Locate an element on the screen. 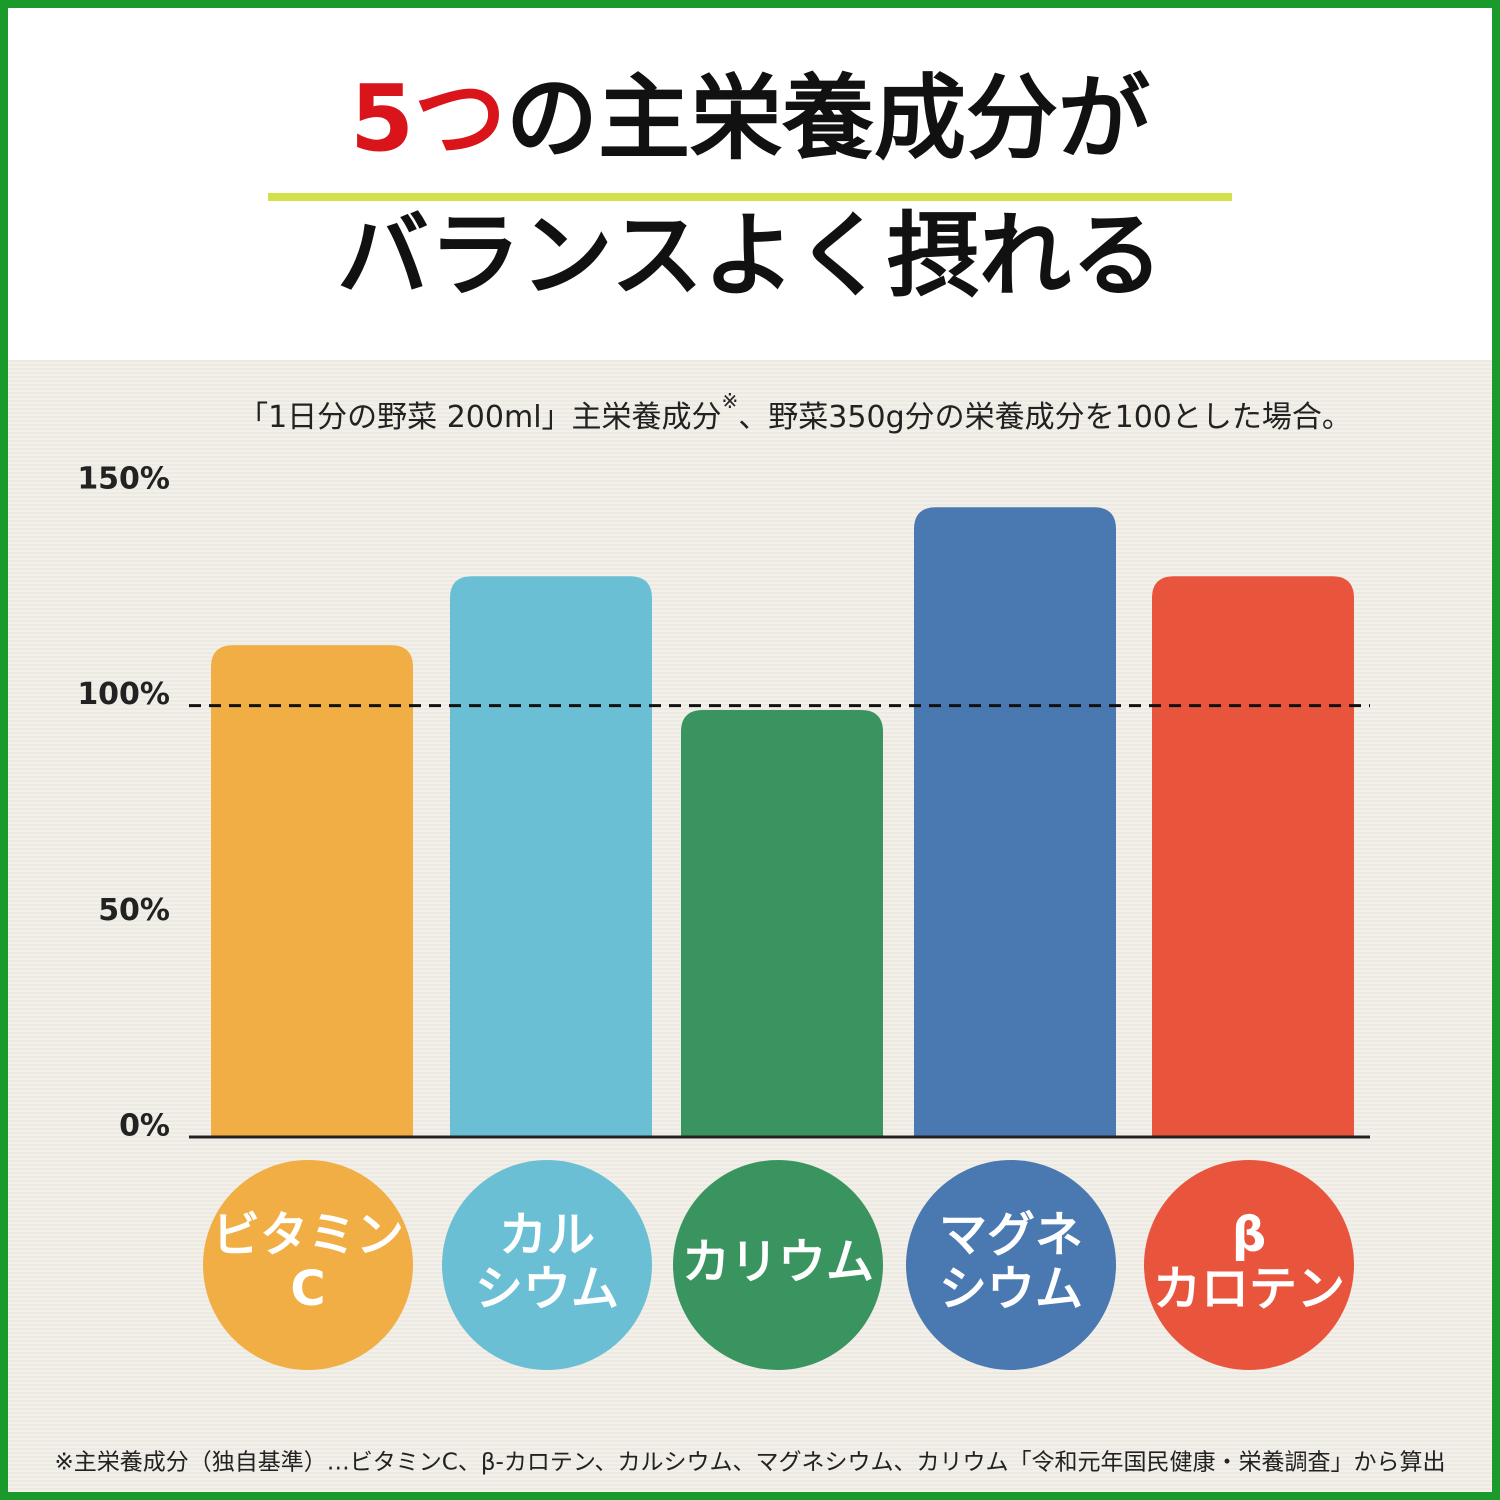  y-tick-label: 50% is located at coordinates (134, 910).